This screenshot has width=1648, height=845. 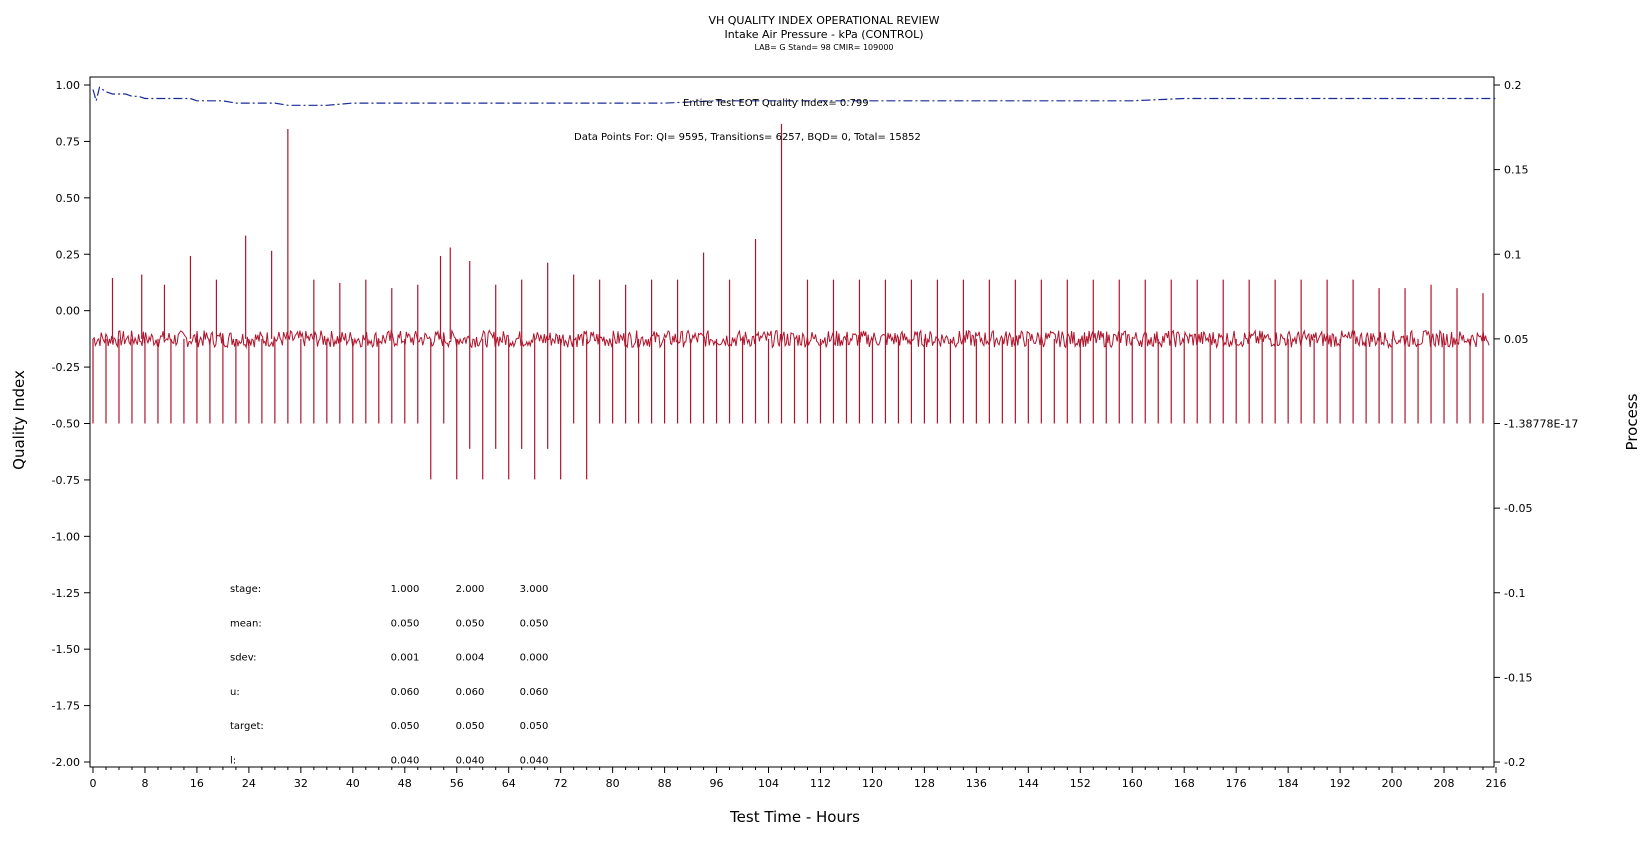 What do you see at coordinates (534, 658) in the screenshot?
I see `stats-cell: 0.000` at bounding box center [534, 658].